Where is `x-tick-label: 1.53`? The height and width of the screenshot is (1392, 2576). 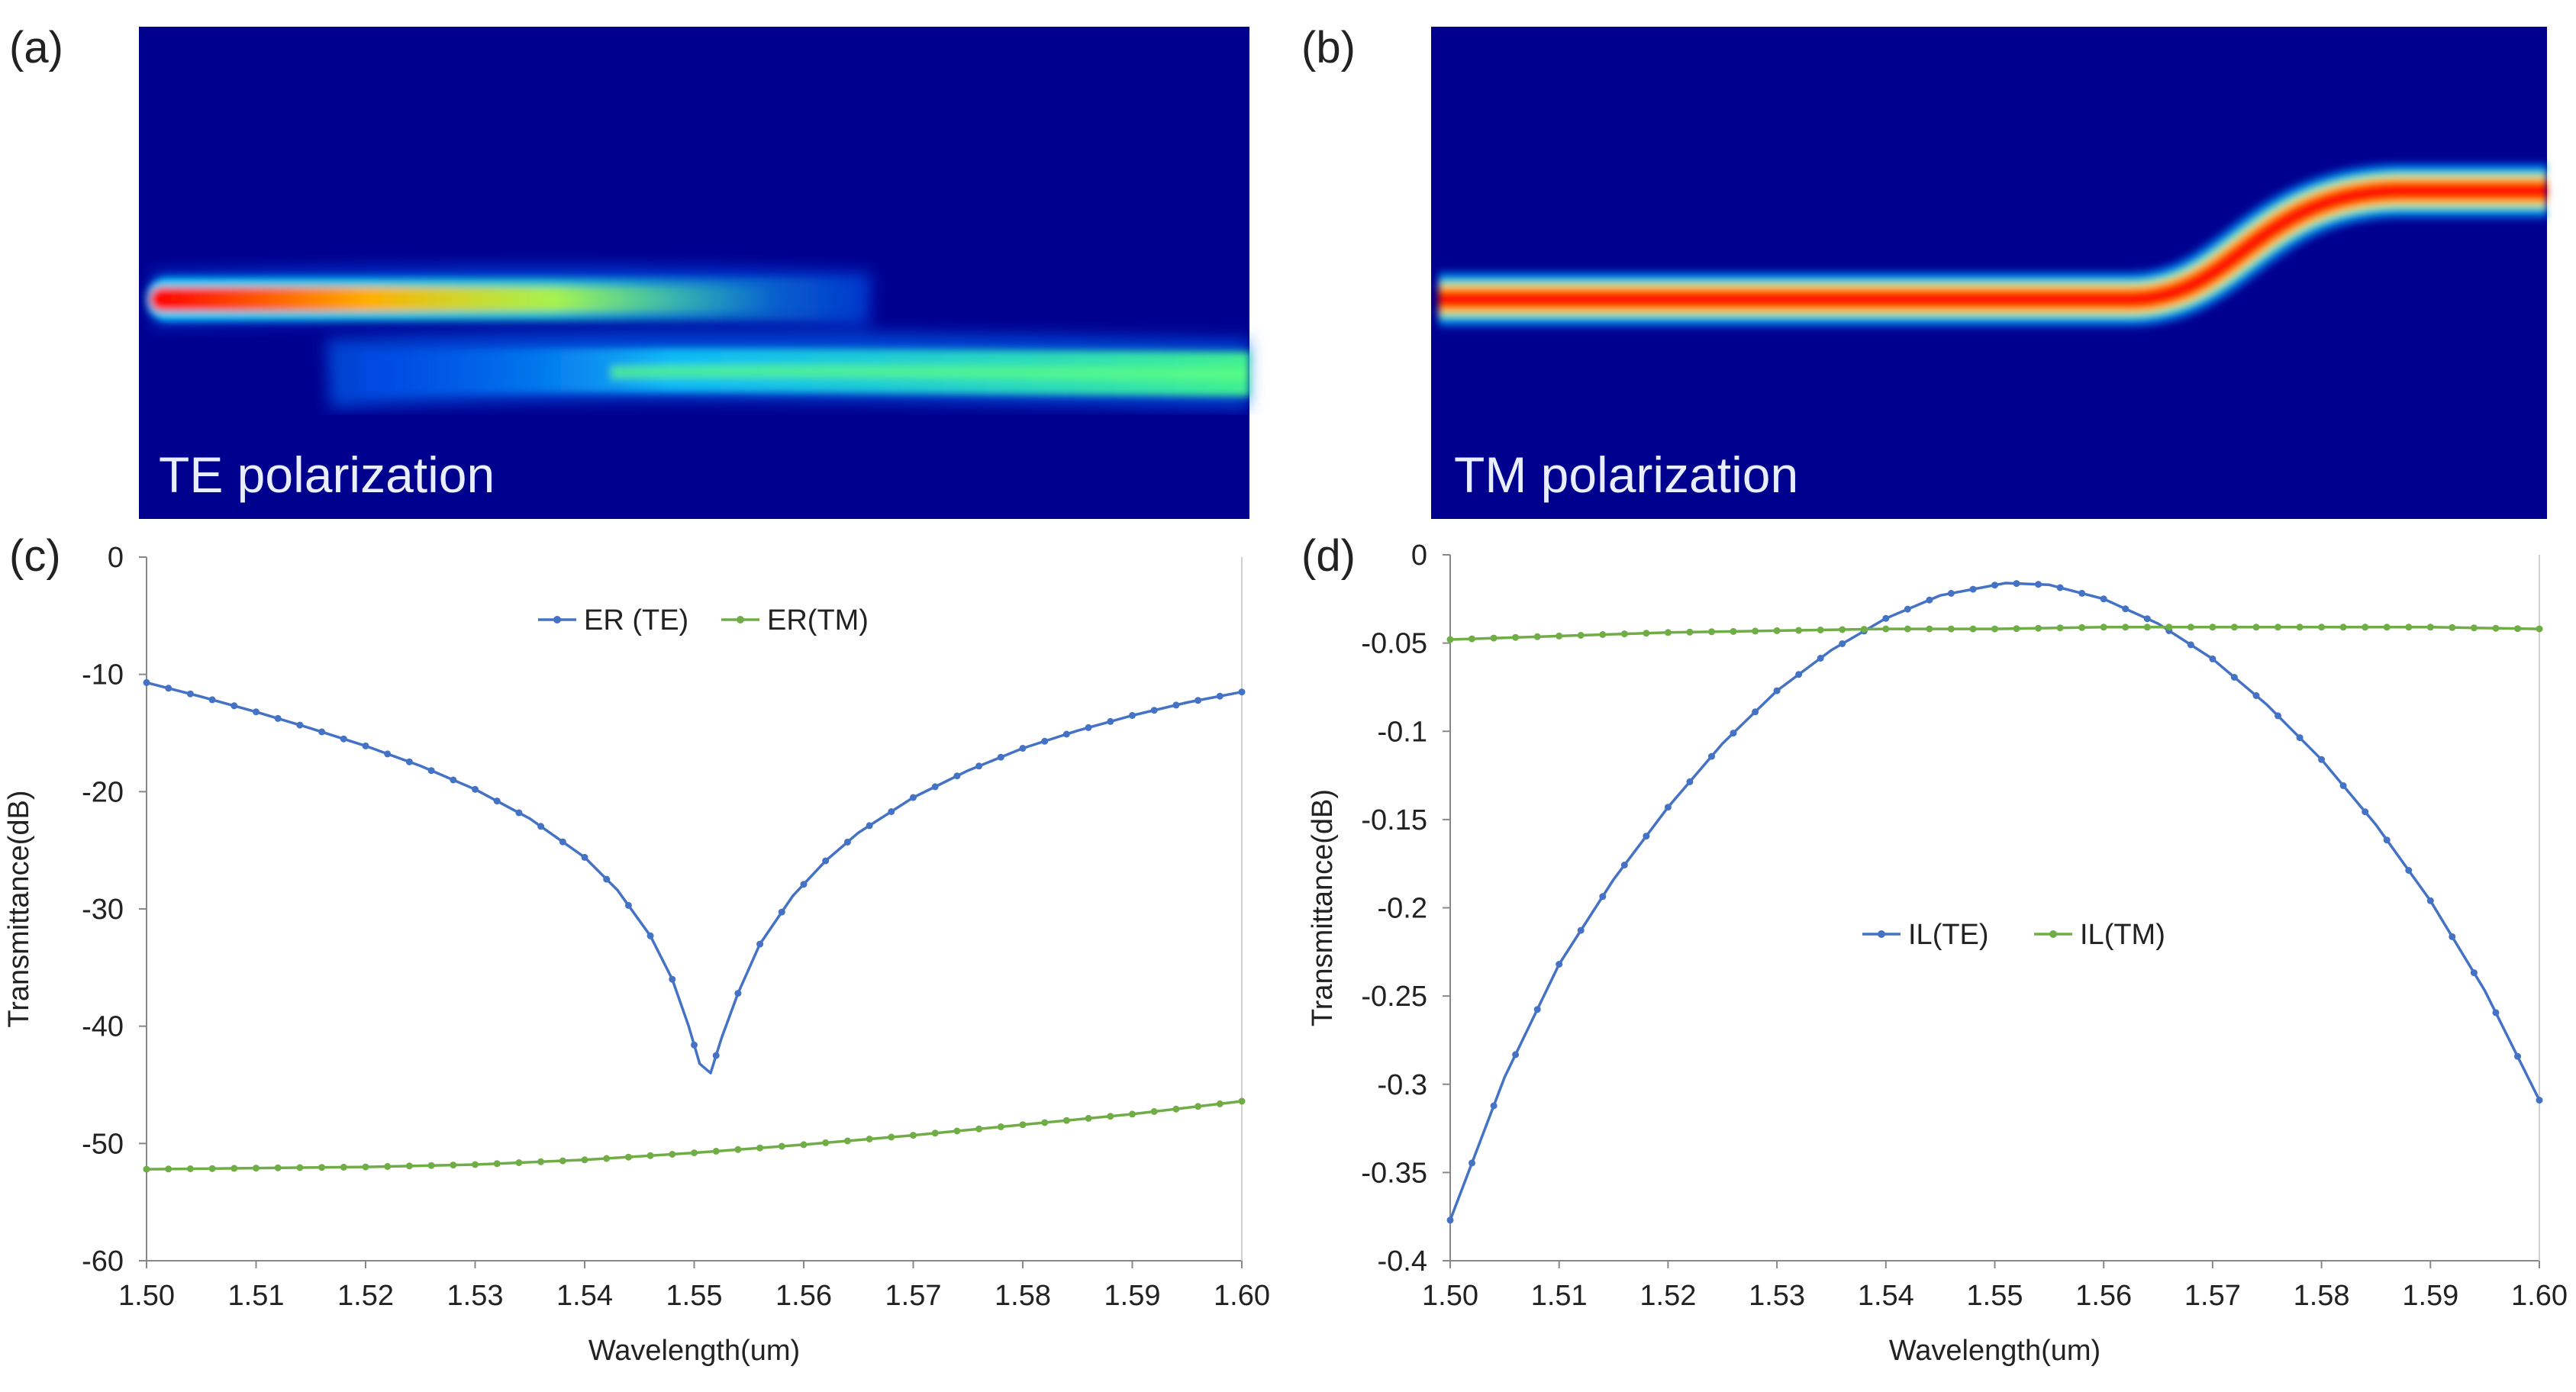 x-tick-label: 1.53 is located at coordinates (1777, 1296).